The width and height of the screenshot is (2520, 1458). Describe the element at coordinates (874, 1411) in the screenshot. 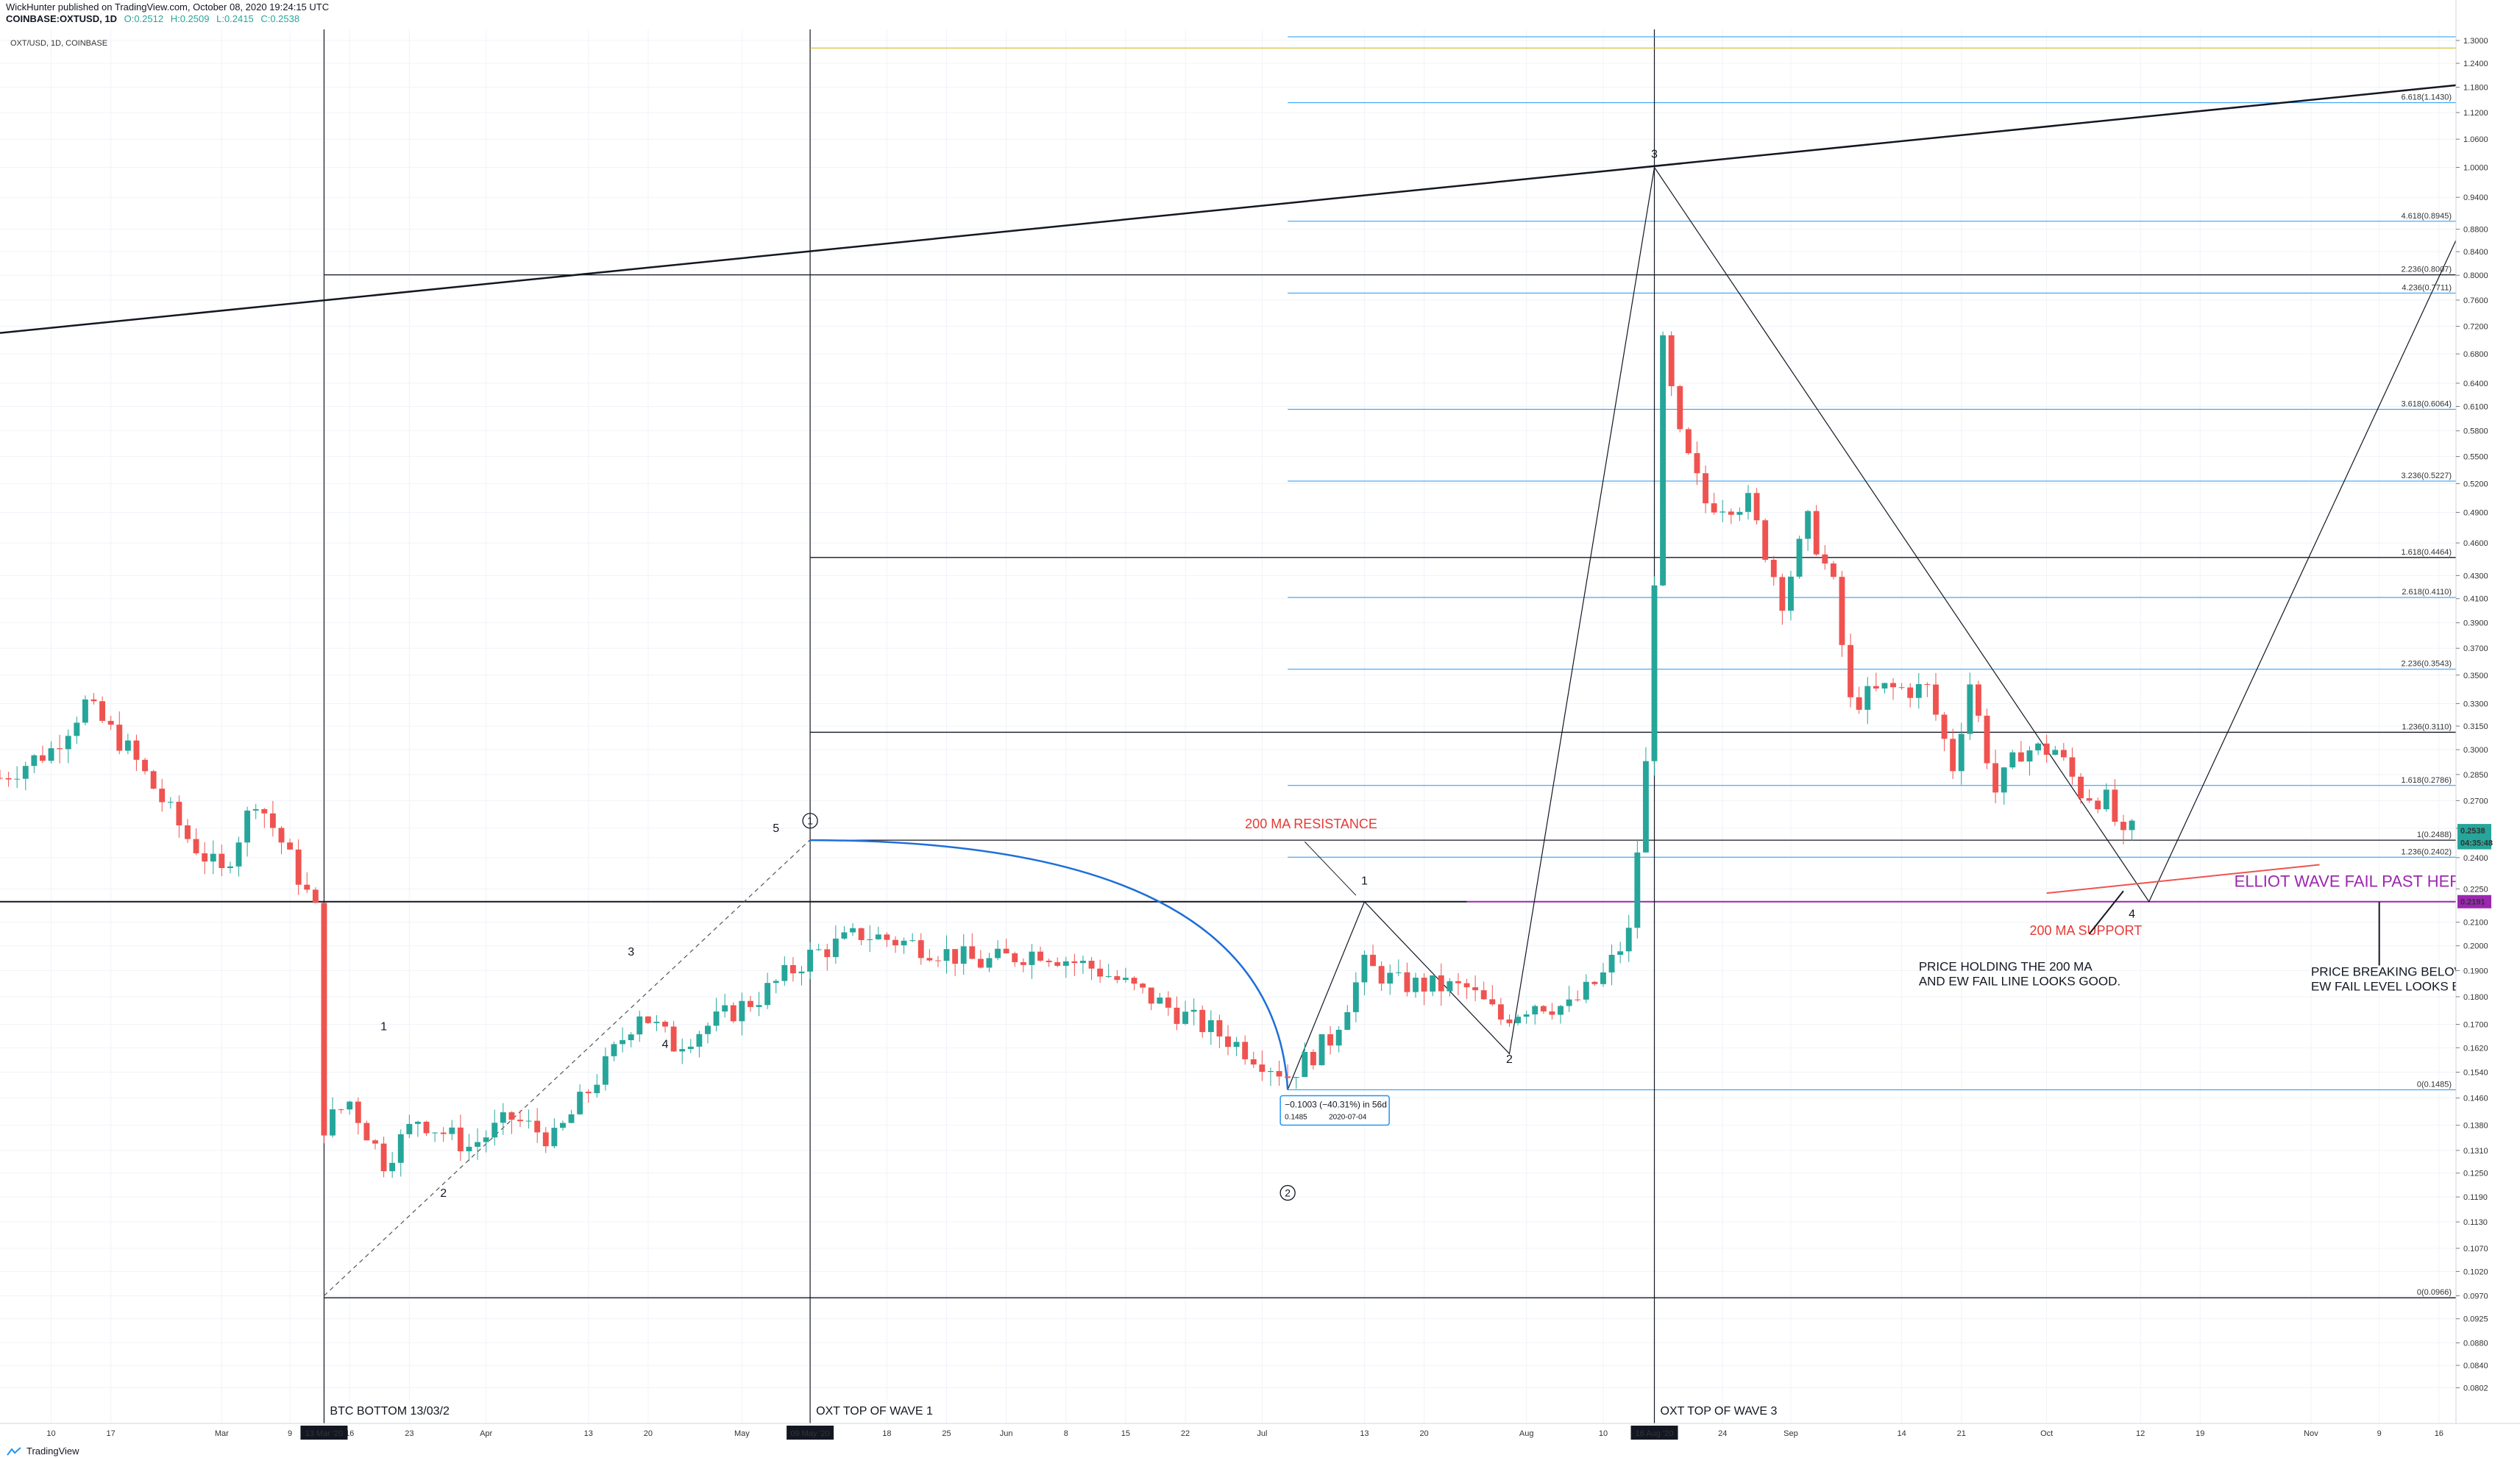

I see `vertical-marker-label: OXT TOP OF WAVE 1` at that location.